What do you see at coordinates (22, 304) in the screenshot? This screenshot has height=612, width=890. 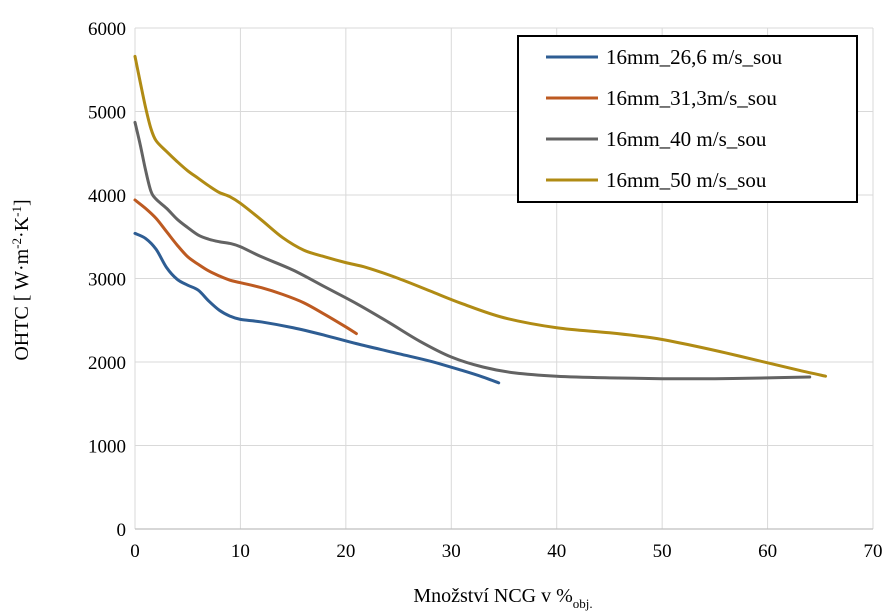 I see `y-axis-title-part-1: OHTC [ W·m` at bounding box center [22, 304].